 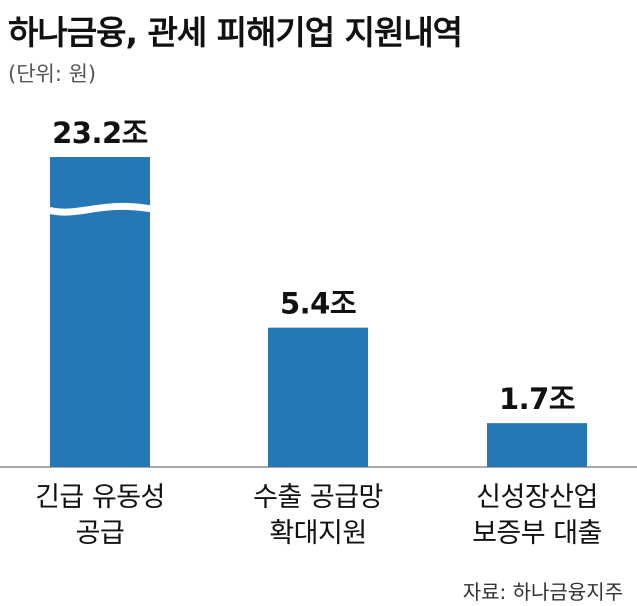 I want to click on source-note: 자료: 하나금융지주, so click(x=542, y=592).